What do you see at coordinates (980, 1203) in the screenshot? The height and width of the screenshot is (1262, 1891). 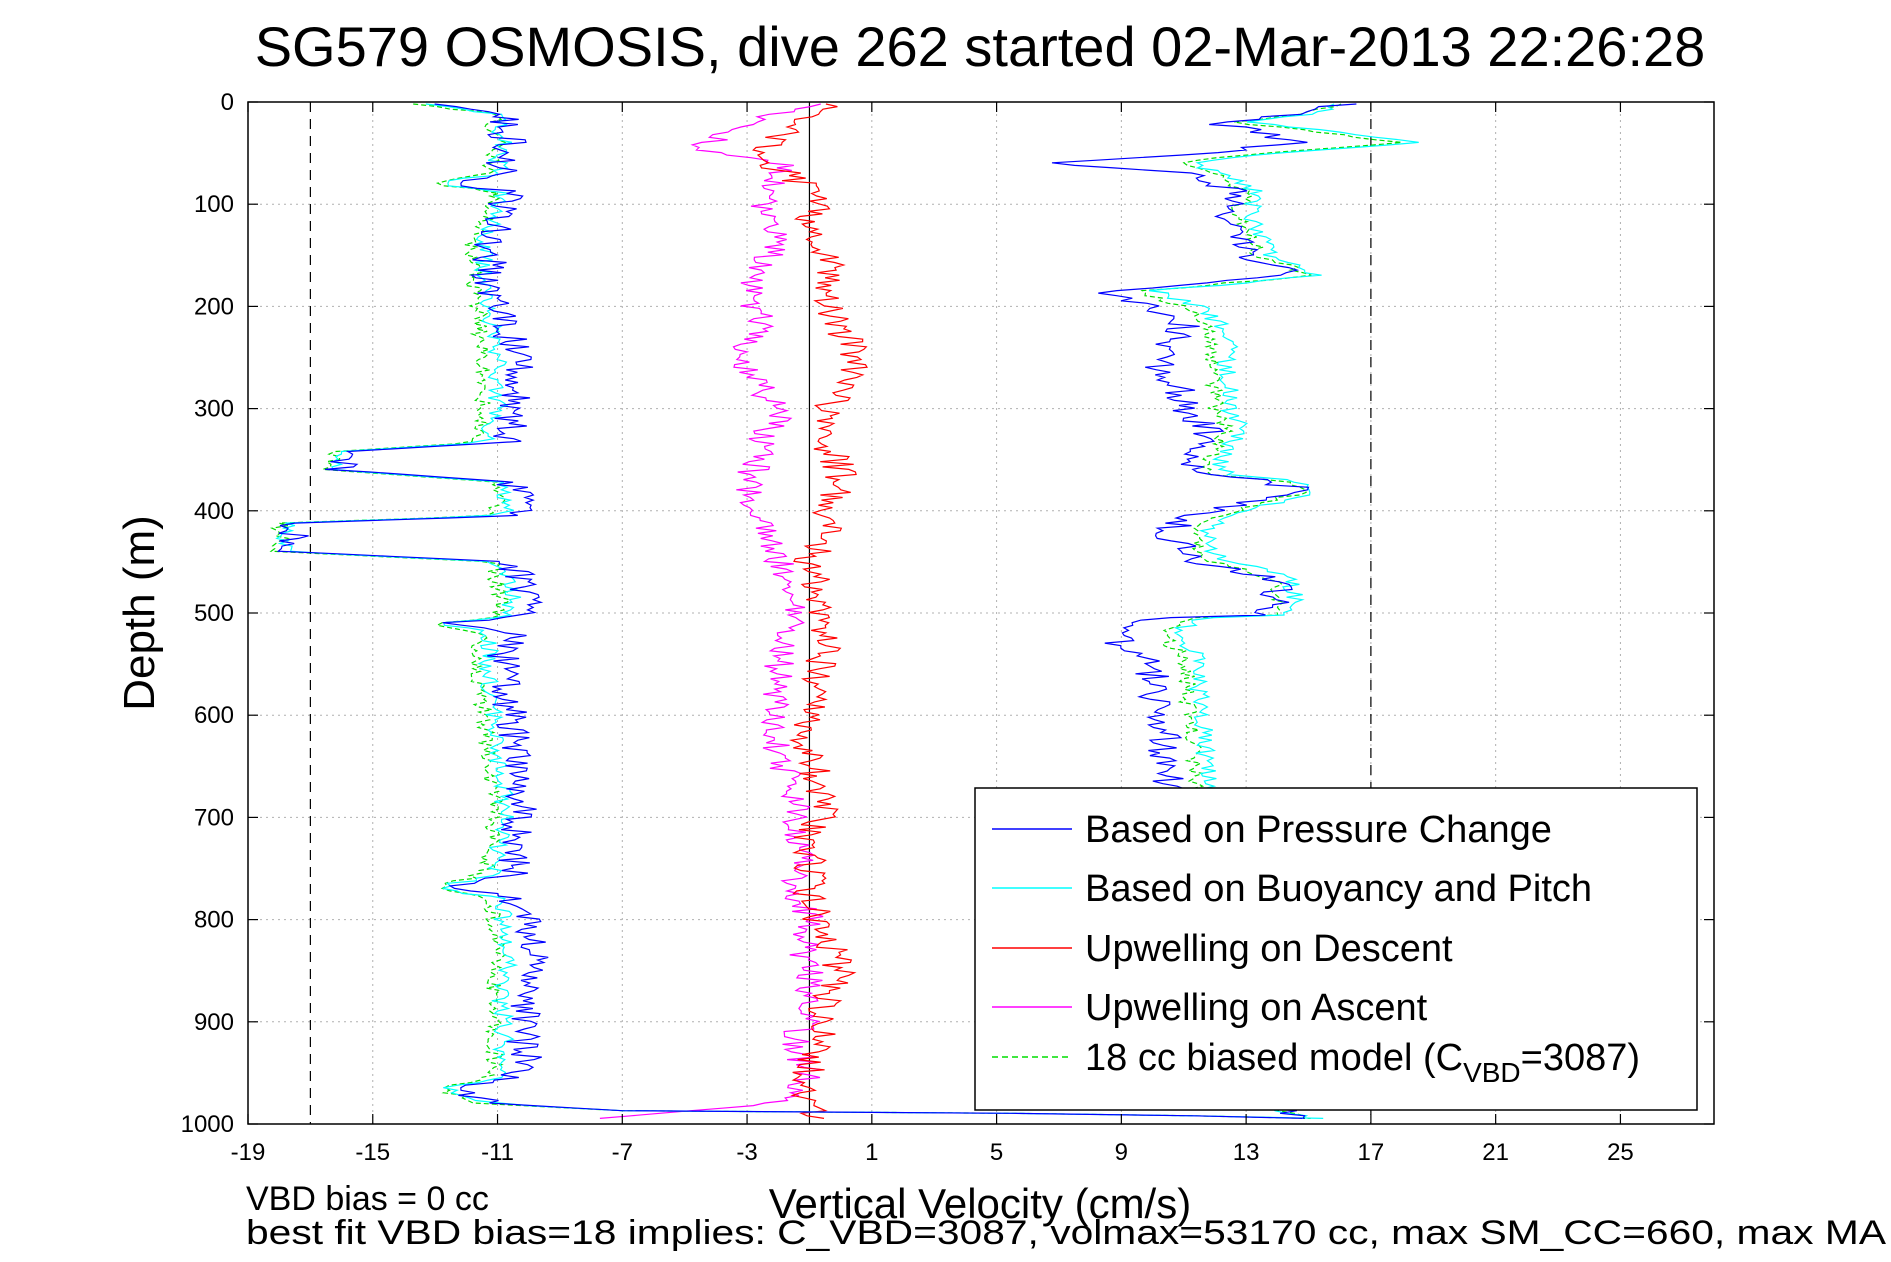 I see `x-axis-label: Vertical Velocity (cm/s)` at bounding box center [980, 1203].